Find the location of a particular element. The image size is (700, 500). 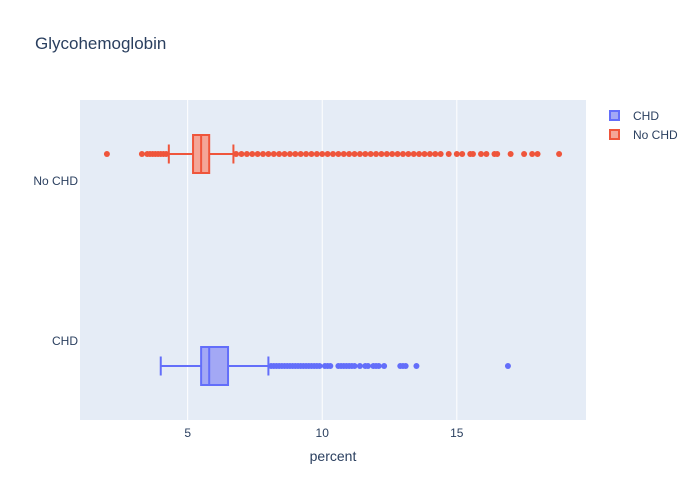

legend-swatch-chd is located at coordinates (614, 115).